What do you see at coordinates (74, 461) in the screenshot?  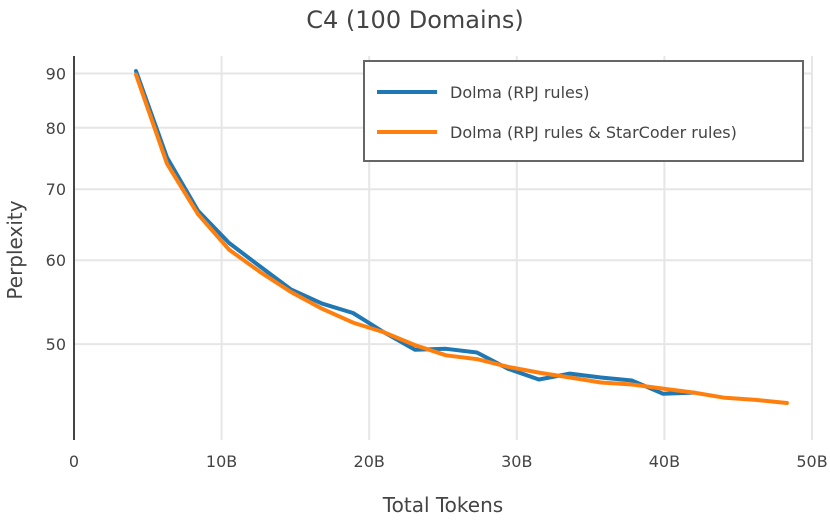 I see `x-tick-label: 0` at bounding box center [74, 461].